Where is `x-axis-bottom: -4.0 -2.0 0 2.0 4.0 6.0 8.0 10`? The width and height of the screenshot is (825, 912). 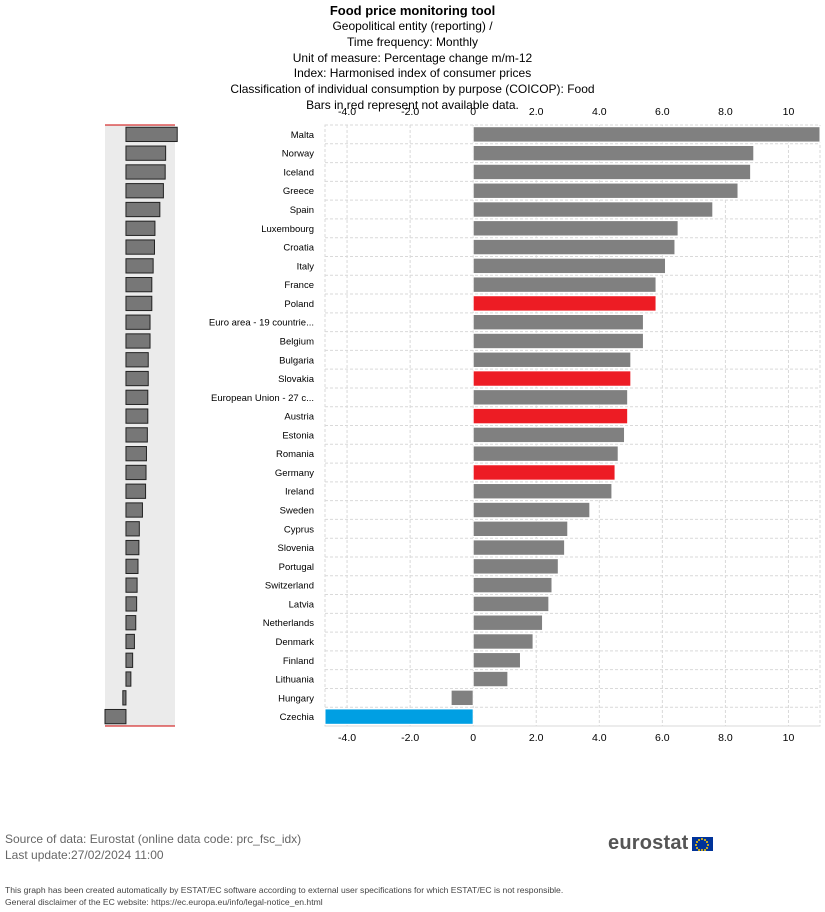 x-axis-bottom: -4.0 -2.0 0 2.0 4.0 6.0 8.0 10 is located at coordinates (566, 738).